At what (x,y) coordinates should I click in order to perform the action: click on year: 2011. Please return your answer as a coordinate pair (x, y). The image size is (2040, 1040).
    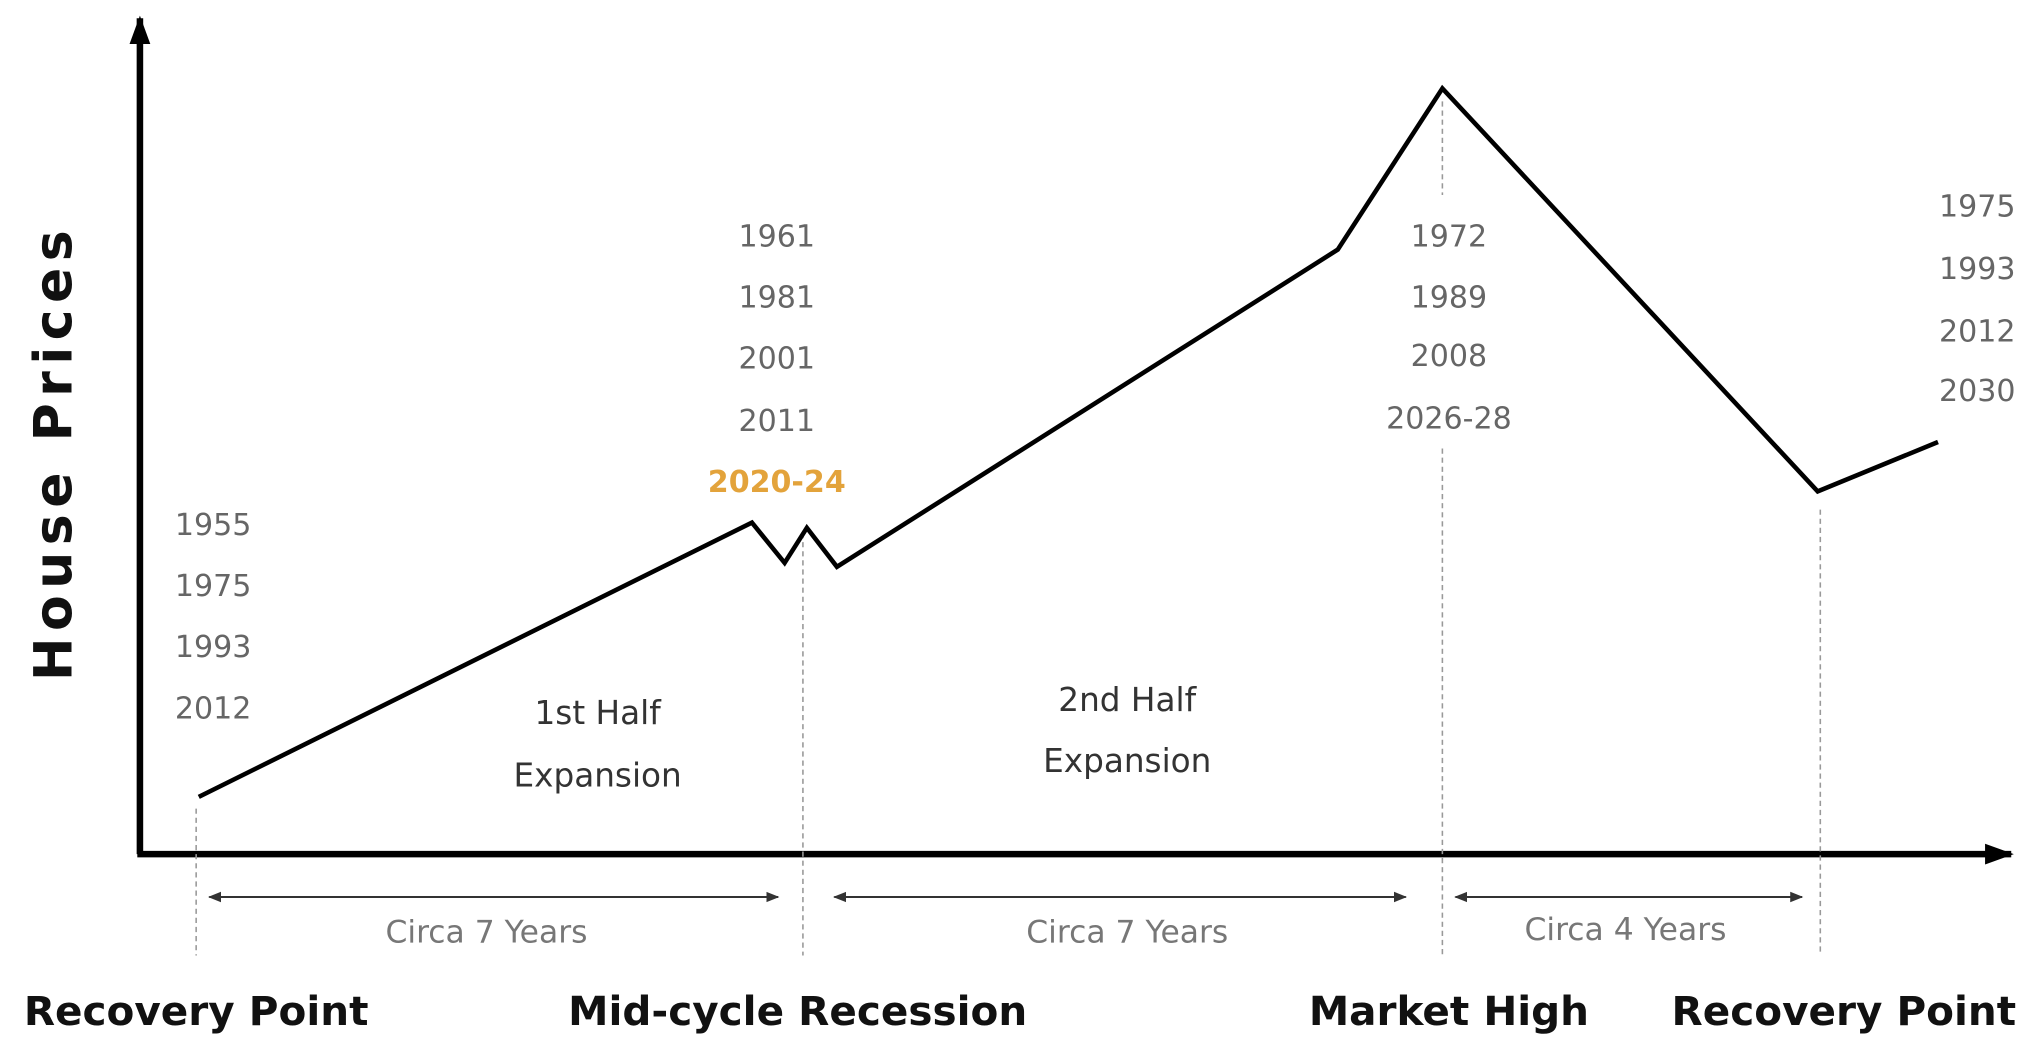
    Looking at the image, I should click on (777, 421).